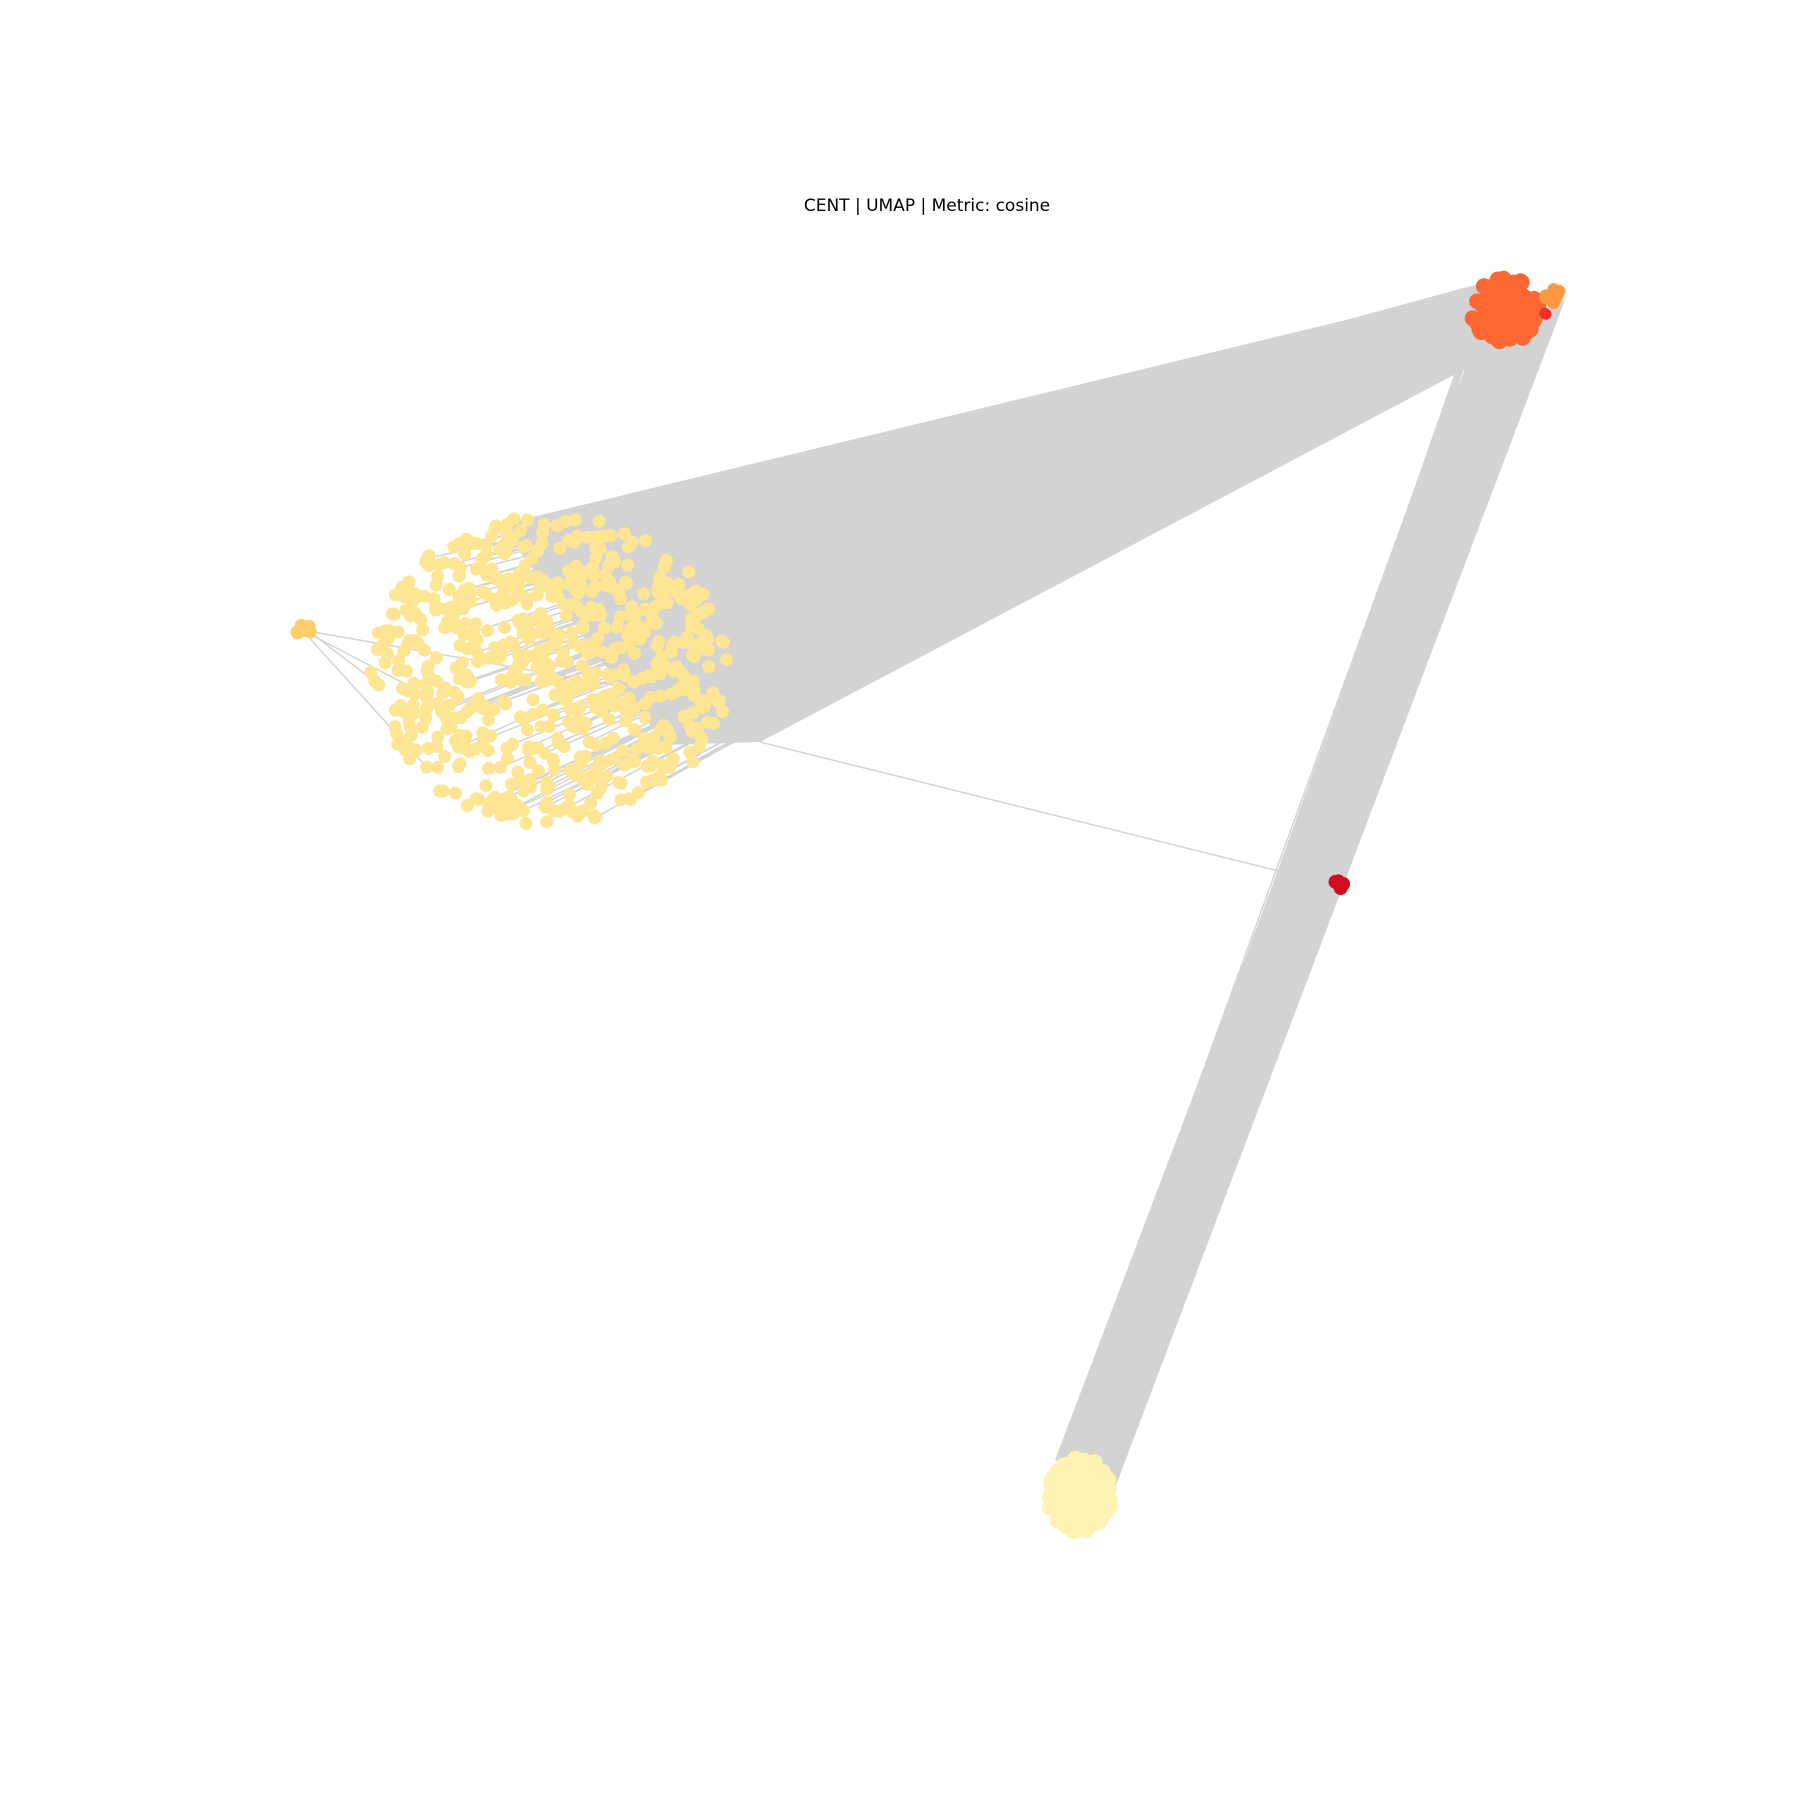 The width and height of the screenshot is (1800, 1800). Describe the element at coordinates (1554, 303) in the screenshot. I see `graph-node-top-right-light-orange` at that location.